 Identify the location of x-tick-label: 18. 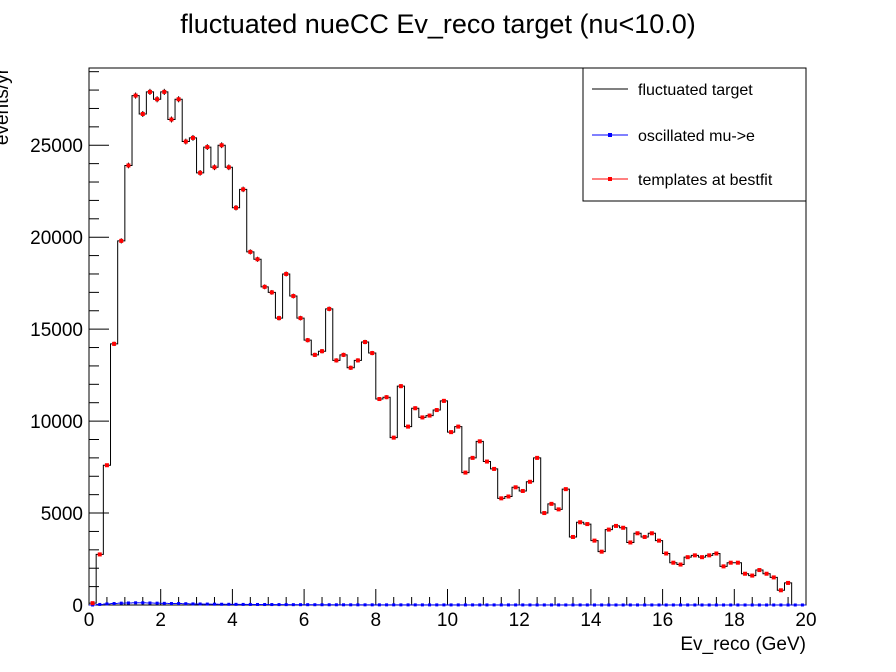
(734, 620).